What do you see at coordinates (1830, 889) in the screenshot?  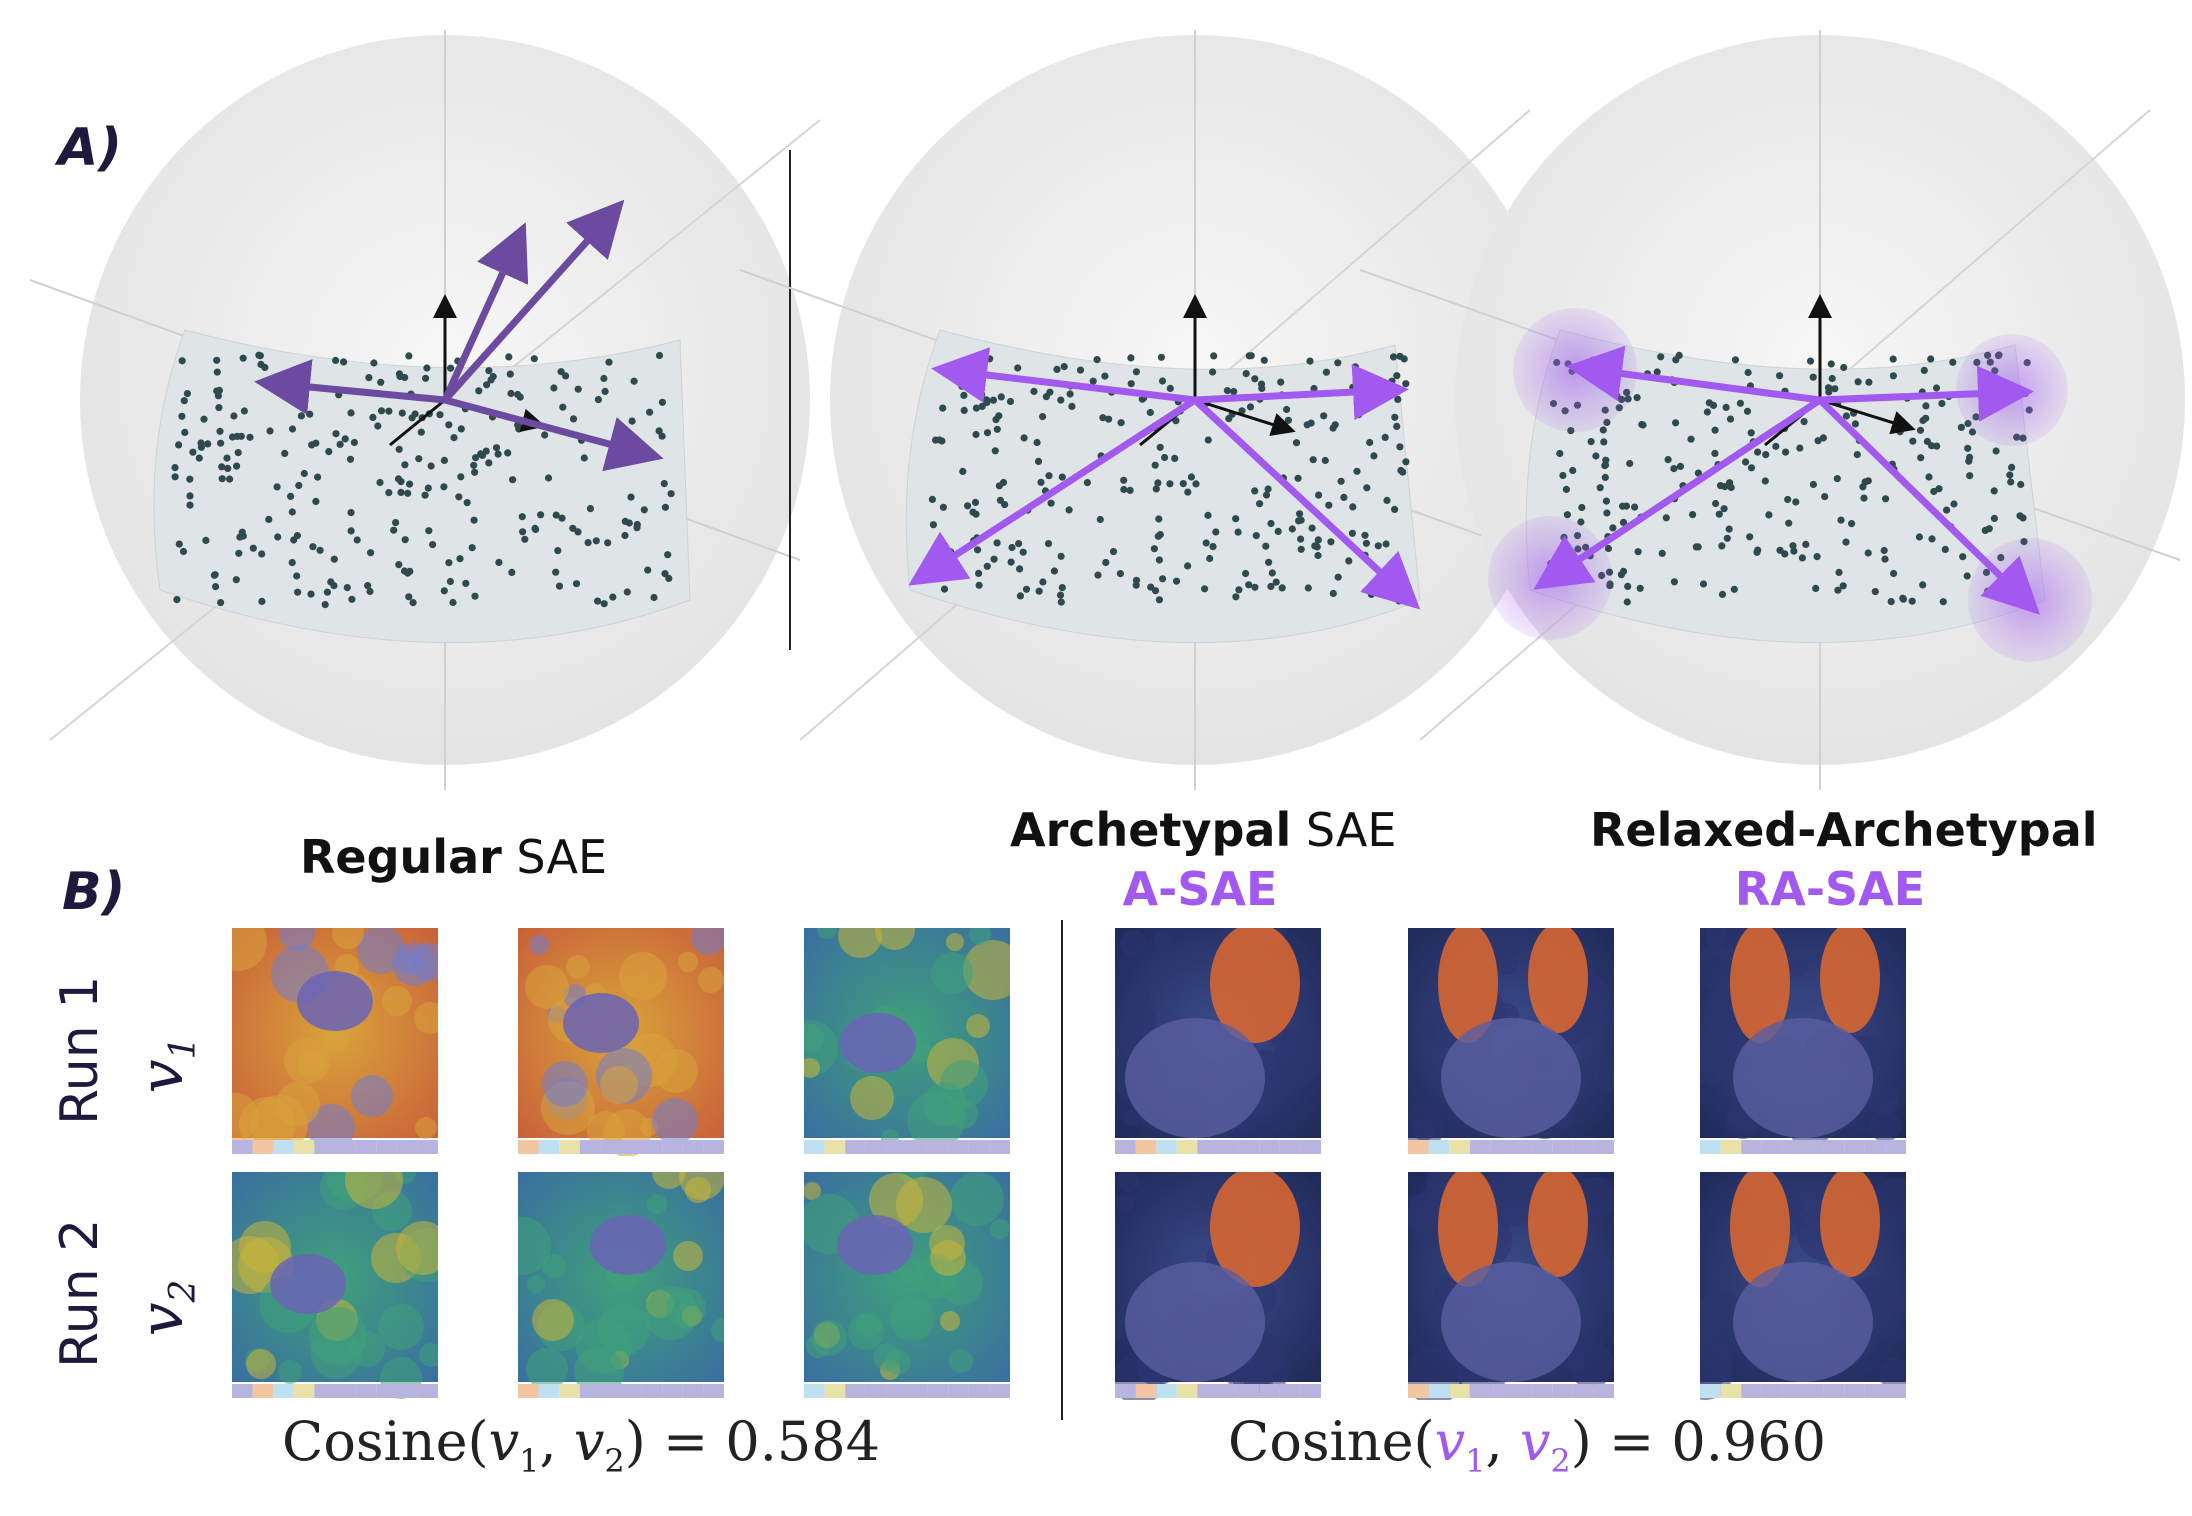 I see `column-subtitle-rasae: RA-SAE` at bounding box center [1830, 889].